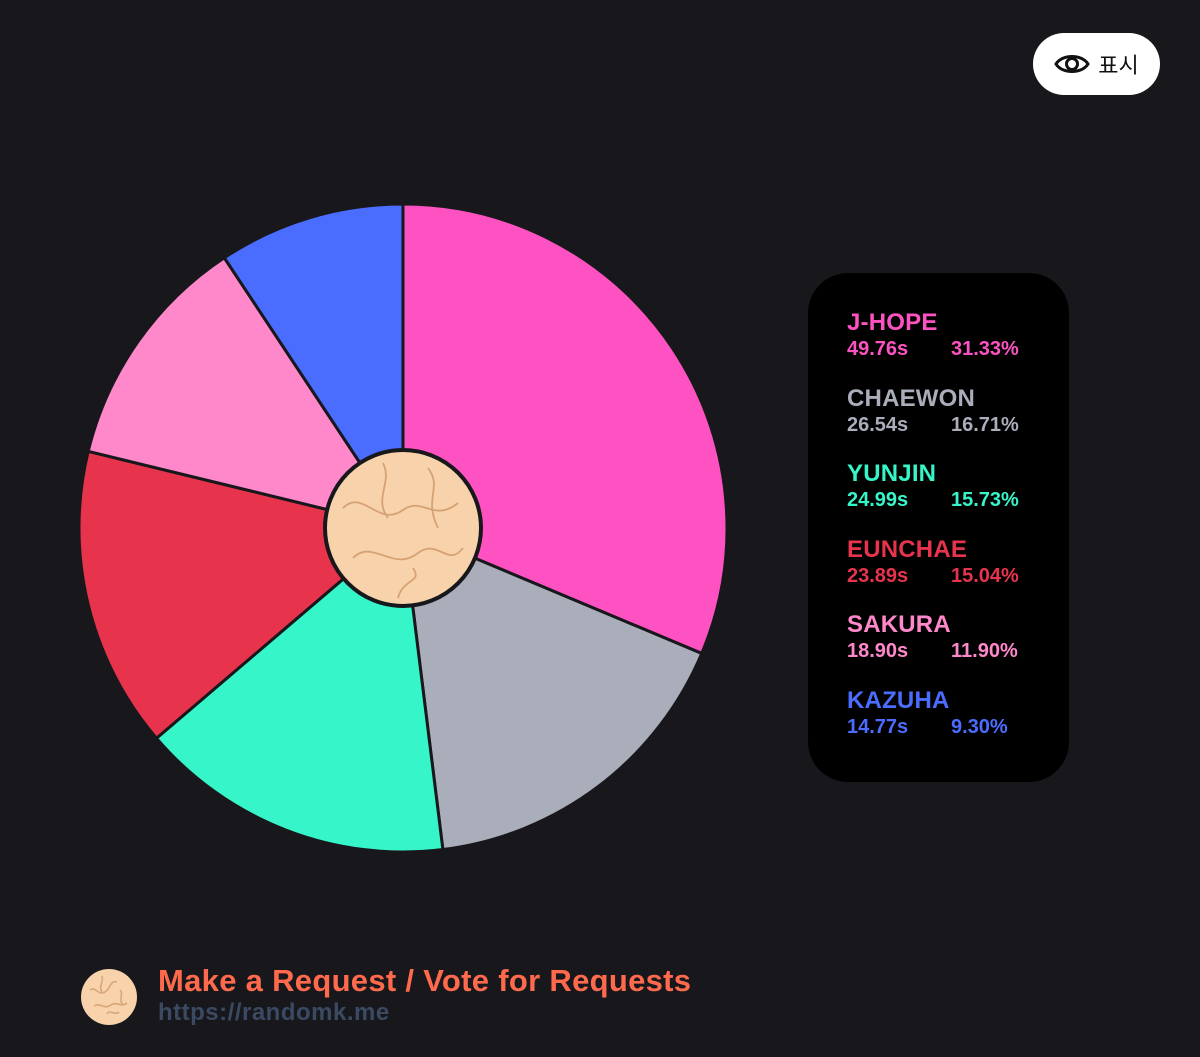  Describe the element at coordinates (878, 424) in the screenshot. I see `legend-seconds: 26.54s` at that location.